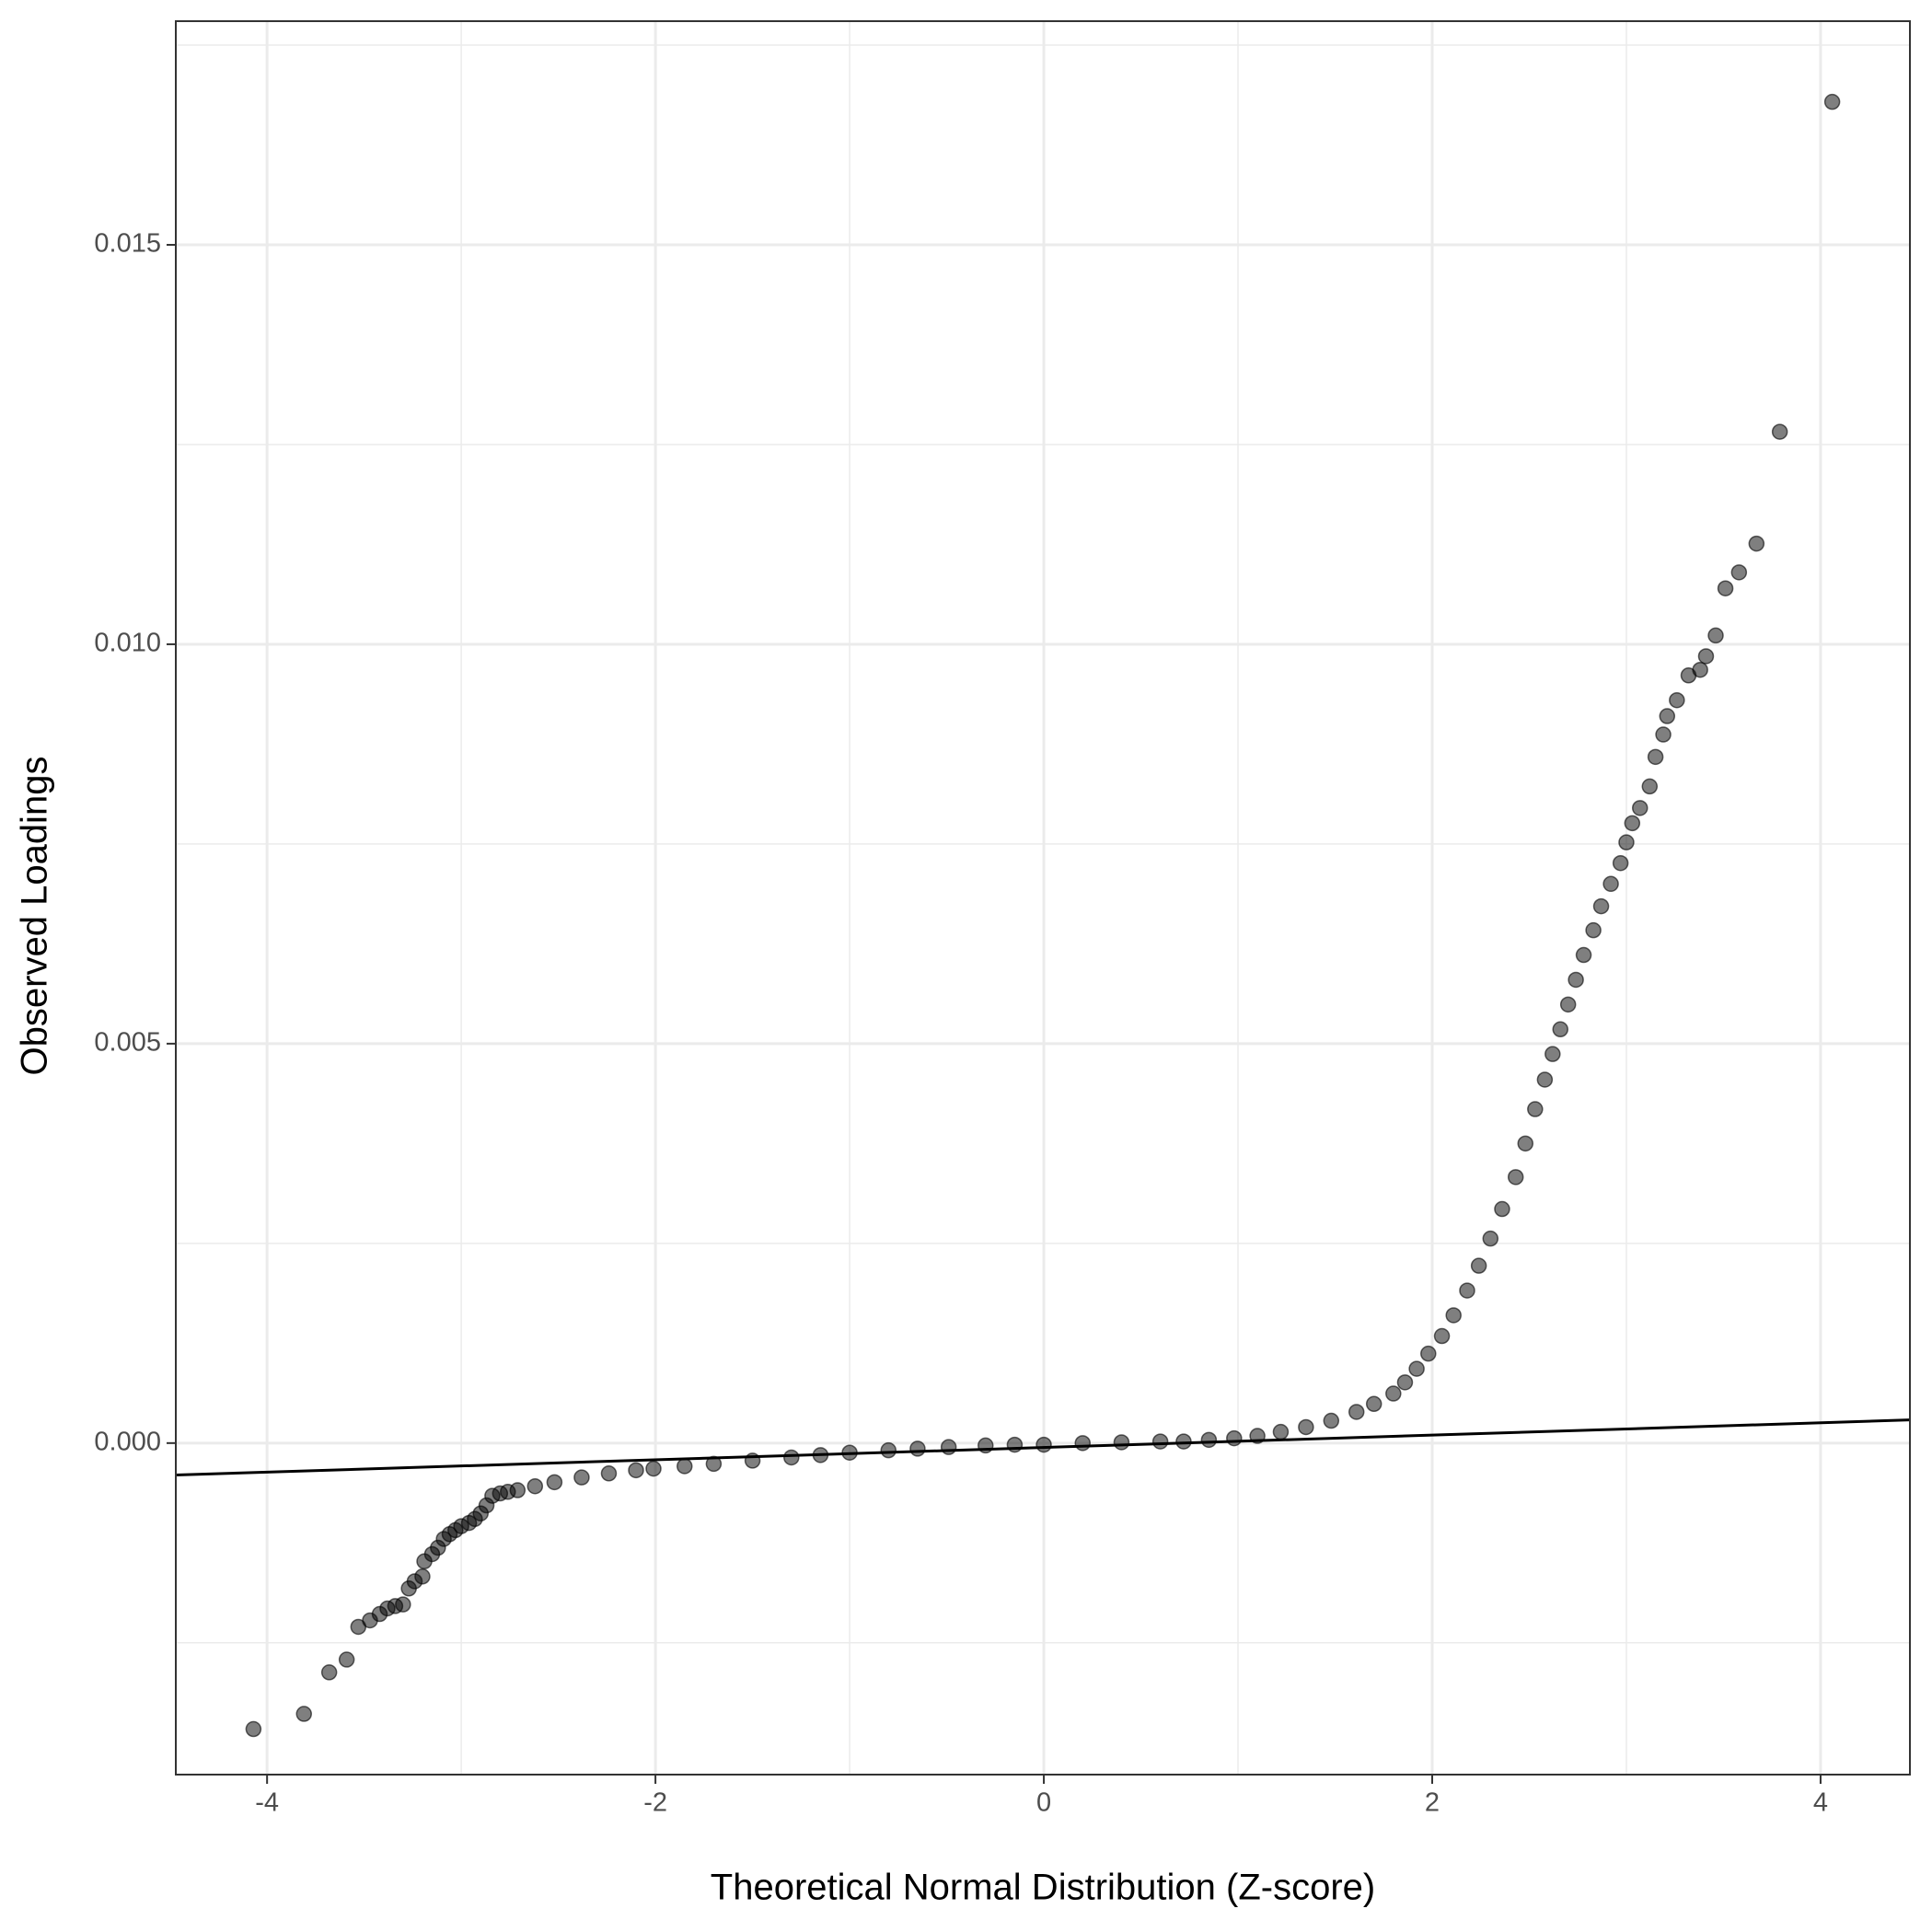 Image resolution: width=1932 pixels, height=1932 pixels. I want to click on x-tick-label: 4, so click(1821, 1803).